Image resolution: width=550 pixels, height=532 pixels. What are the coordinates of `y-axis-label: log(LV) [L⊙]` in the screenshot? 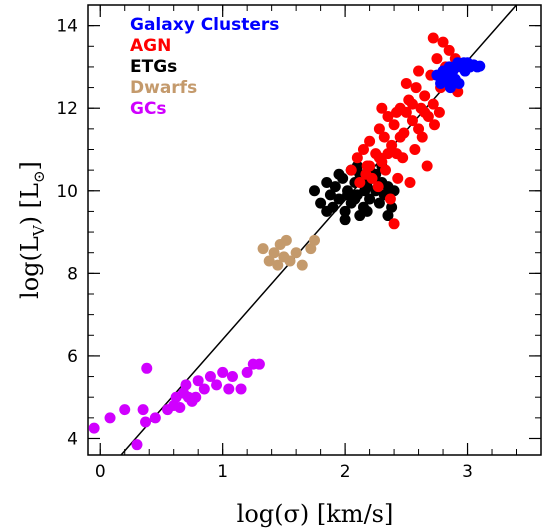 It's located at (32, 230).